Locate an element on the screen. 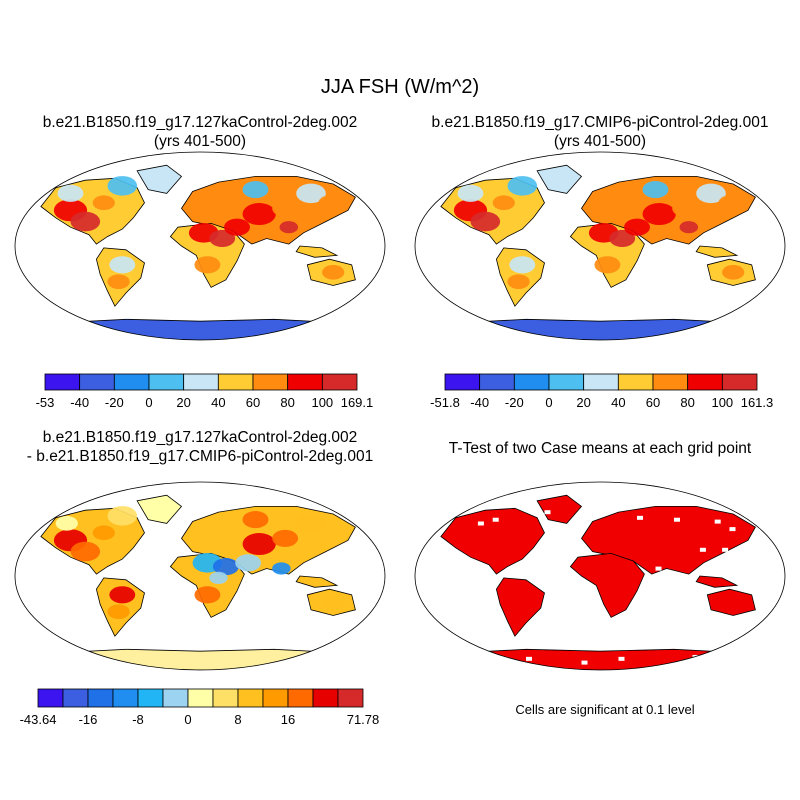 The image size is (800, 800). colorbar-3-label: 0 is located at coordinates (187, 719).